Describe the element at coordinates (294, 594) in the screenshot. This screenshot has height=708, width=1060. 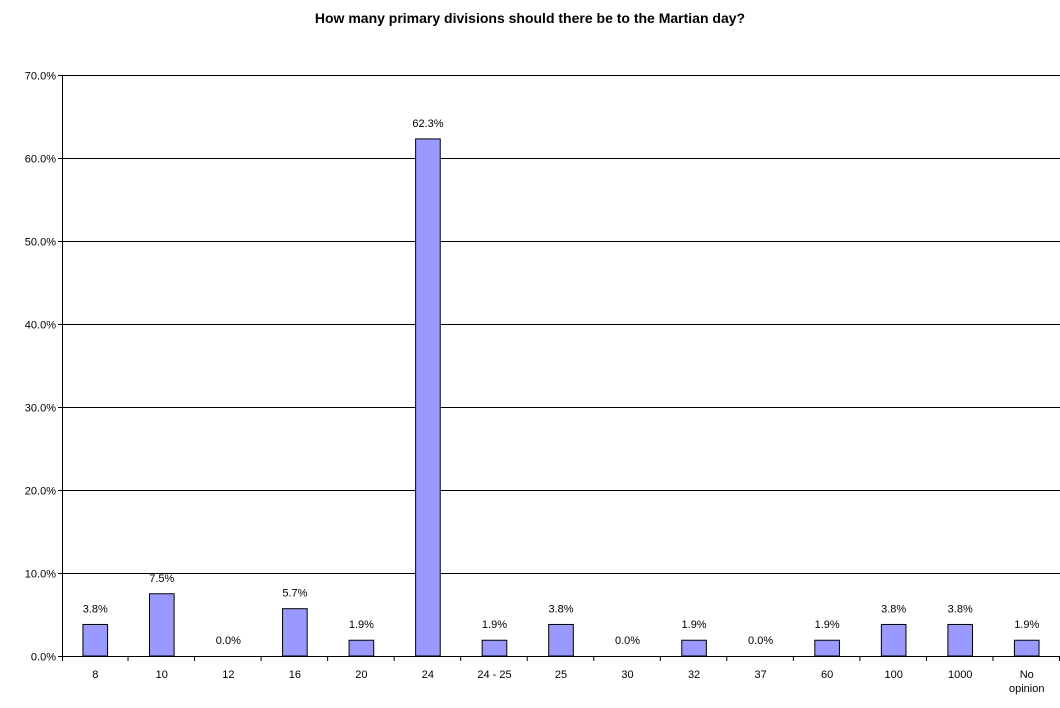
I see `data-label: 5.7%` at that location.